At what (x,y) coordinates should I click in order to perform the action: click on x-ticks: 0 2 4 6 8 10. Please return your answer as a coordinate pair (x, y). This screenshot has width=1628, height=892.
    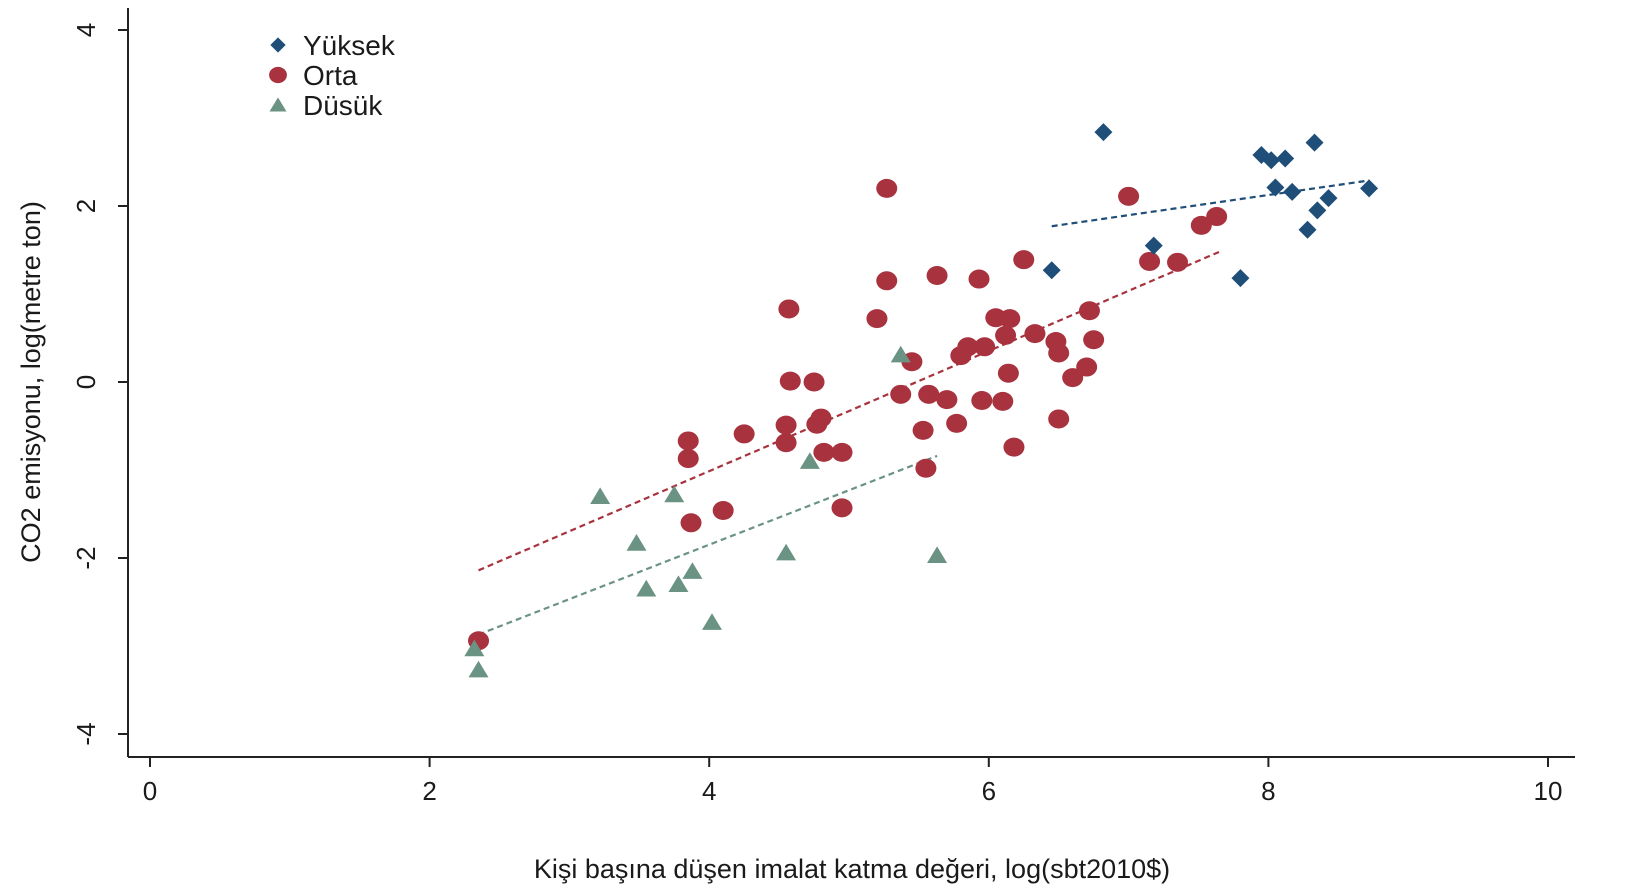
    Looking at the image, I should click on (853, 781).